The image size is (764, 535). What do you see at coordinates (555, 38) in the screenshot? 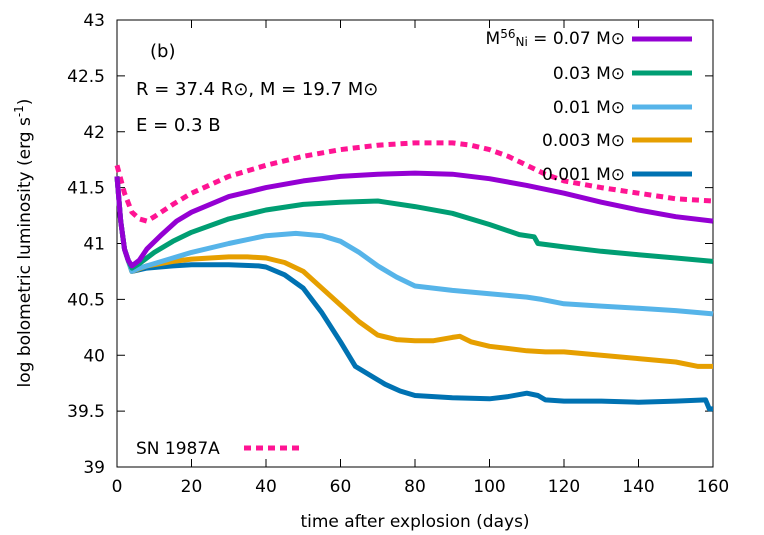
I see `legend-title: M56Ni = 0.07 M⊙` at bounding box center [555, 38].